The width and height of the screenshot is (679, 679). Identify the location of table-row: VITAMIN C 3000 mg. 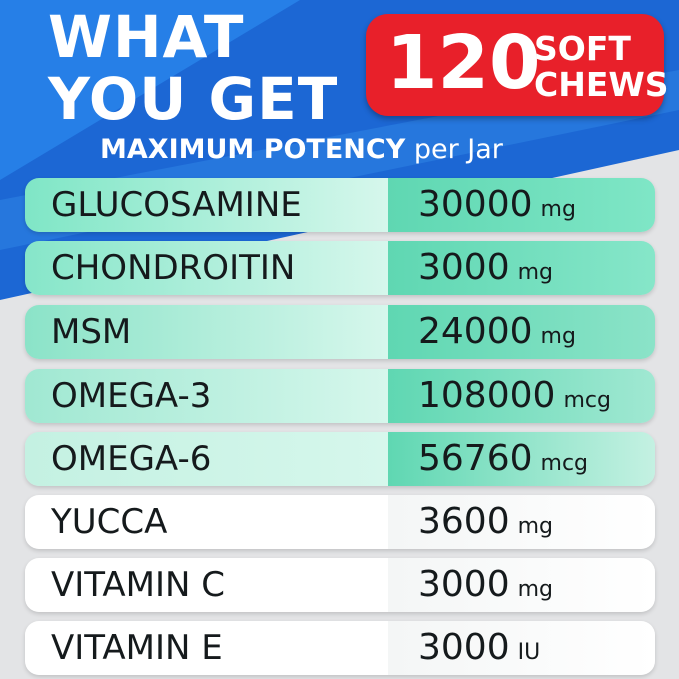
(340, 585).